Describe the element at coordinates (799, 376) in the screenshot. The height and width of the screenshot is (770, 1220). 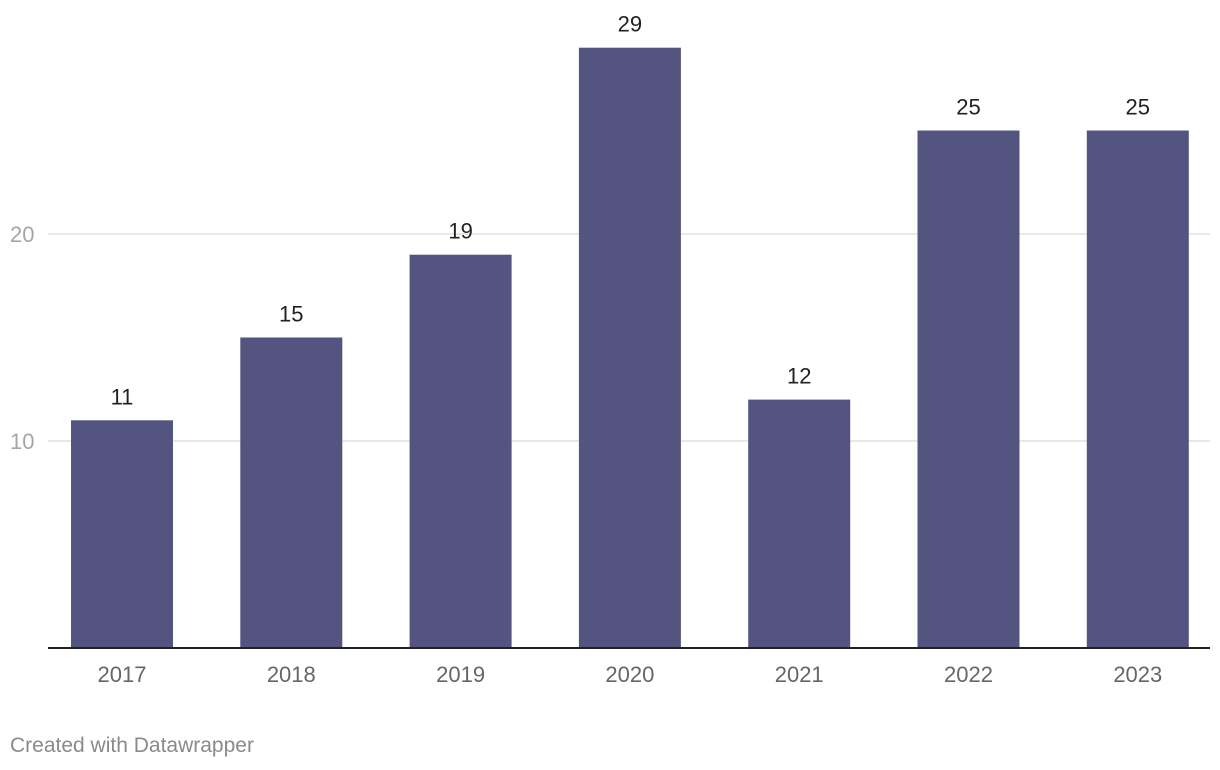
I see `data-label: 12` at that location.